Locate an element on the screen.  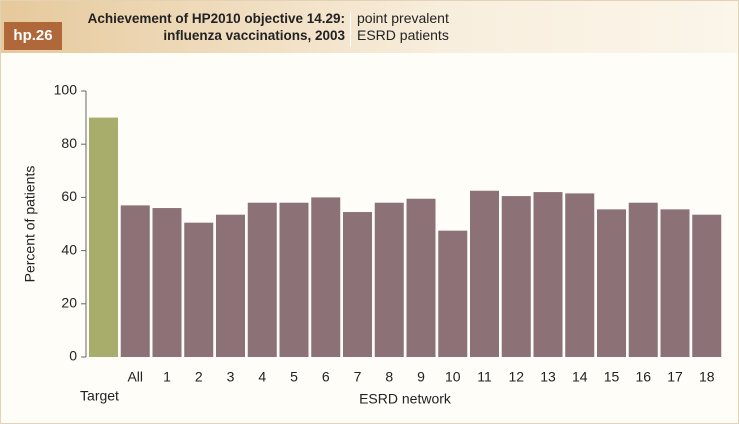
x-tick-label: 6 is located at coordinates (326, 377).